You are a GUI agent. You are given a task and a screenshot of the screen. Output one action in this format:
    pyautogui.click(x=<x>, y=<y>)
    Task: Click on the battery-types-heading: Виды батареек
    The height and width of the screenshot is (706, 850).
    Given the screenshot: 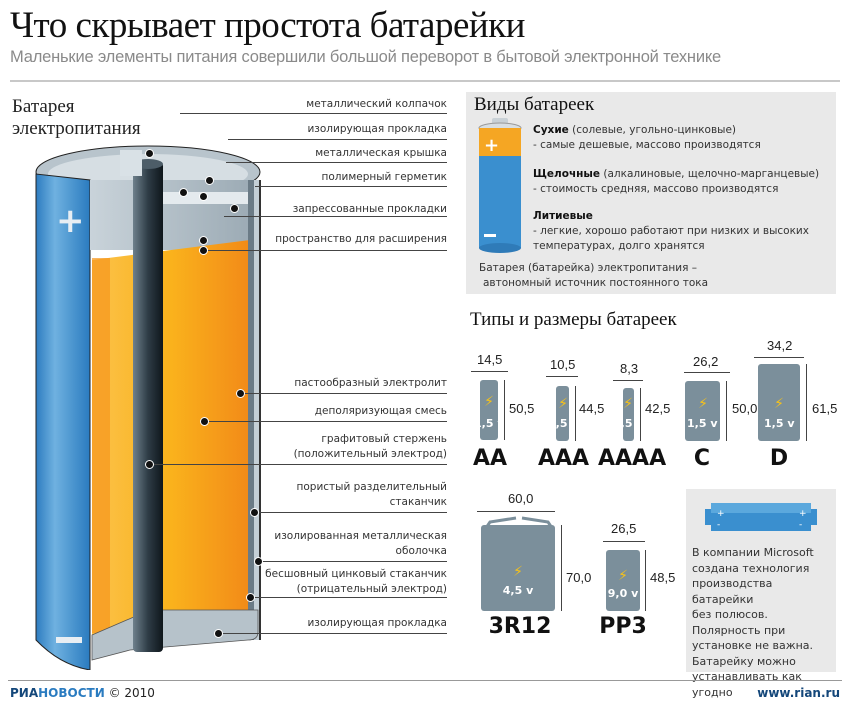 What is the action you would take?
    pyautogui.click(x=534, y=104)
    